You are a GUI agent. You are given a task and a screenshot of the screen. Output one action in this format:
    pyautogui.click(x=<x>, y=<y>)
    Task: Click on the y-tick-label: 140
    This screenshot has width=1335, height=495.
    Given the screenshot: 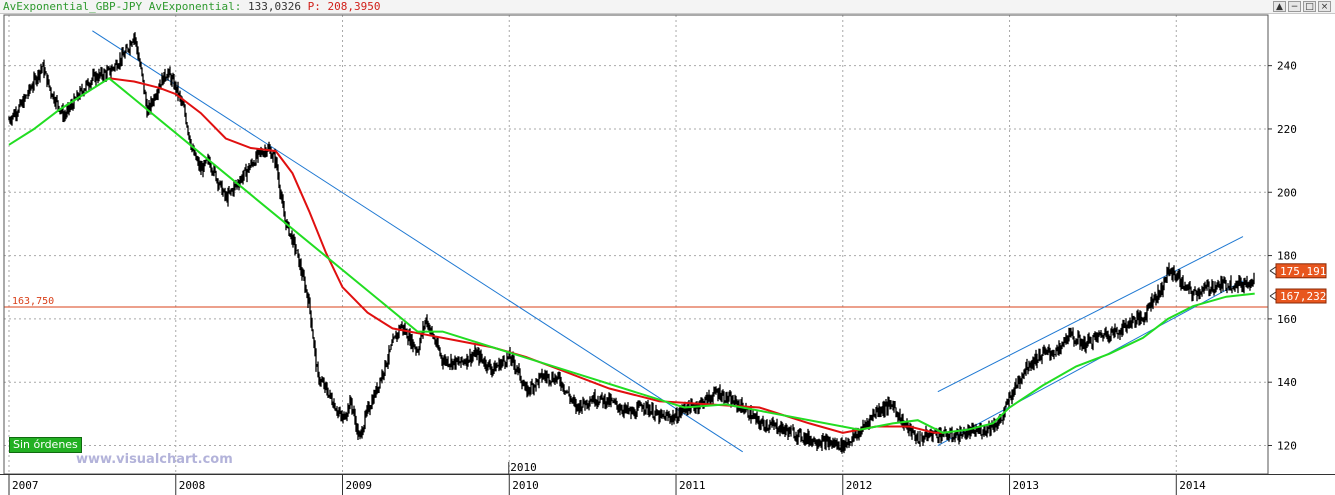 What is the action you would take?
    pyautogui.click(x=1287, y=382)
    